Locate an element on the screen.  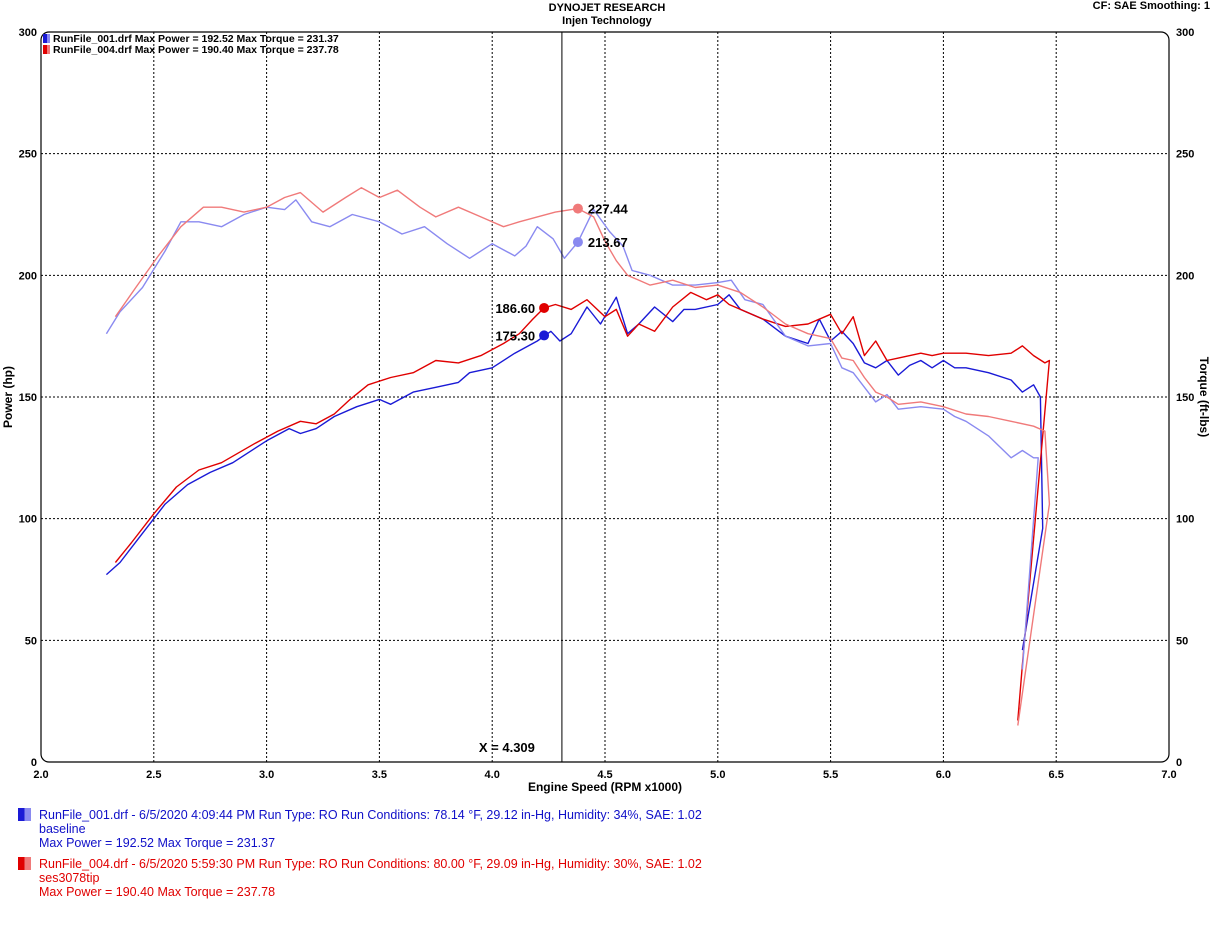
x-tick-label: 2.0 is located at coordinates (40, 775).